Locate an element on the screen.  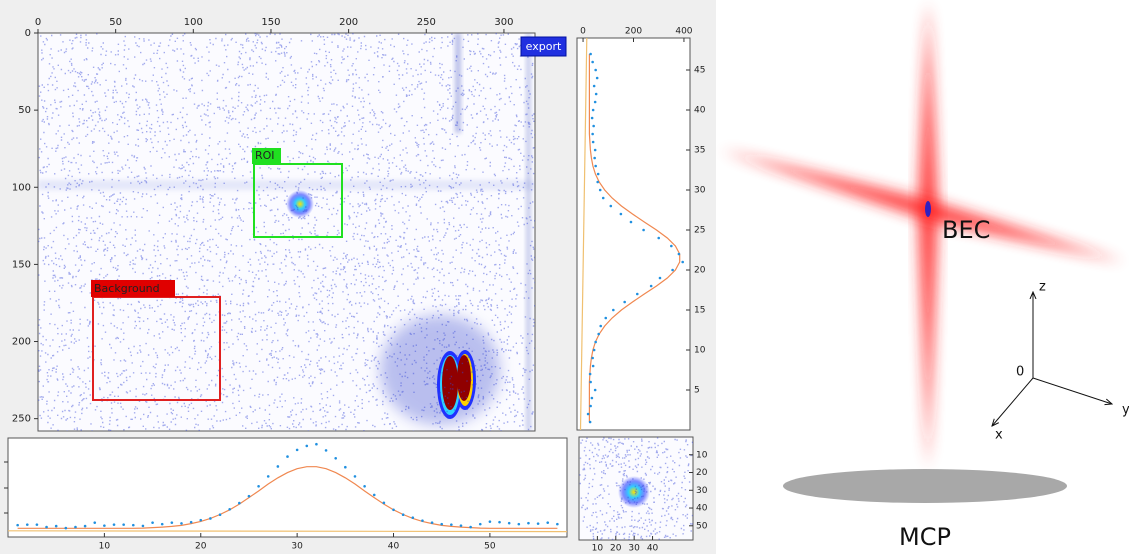
y-axis is located at coordinates (1072, 390).